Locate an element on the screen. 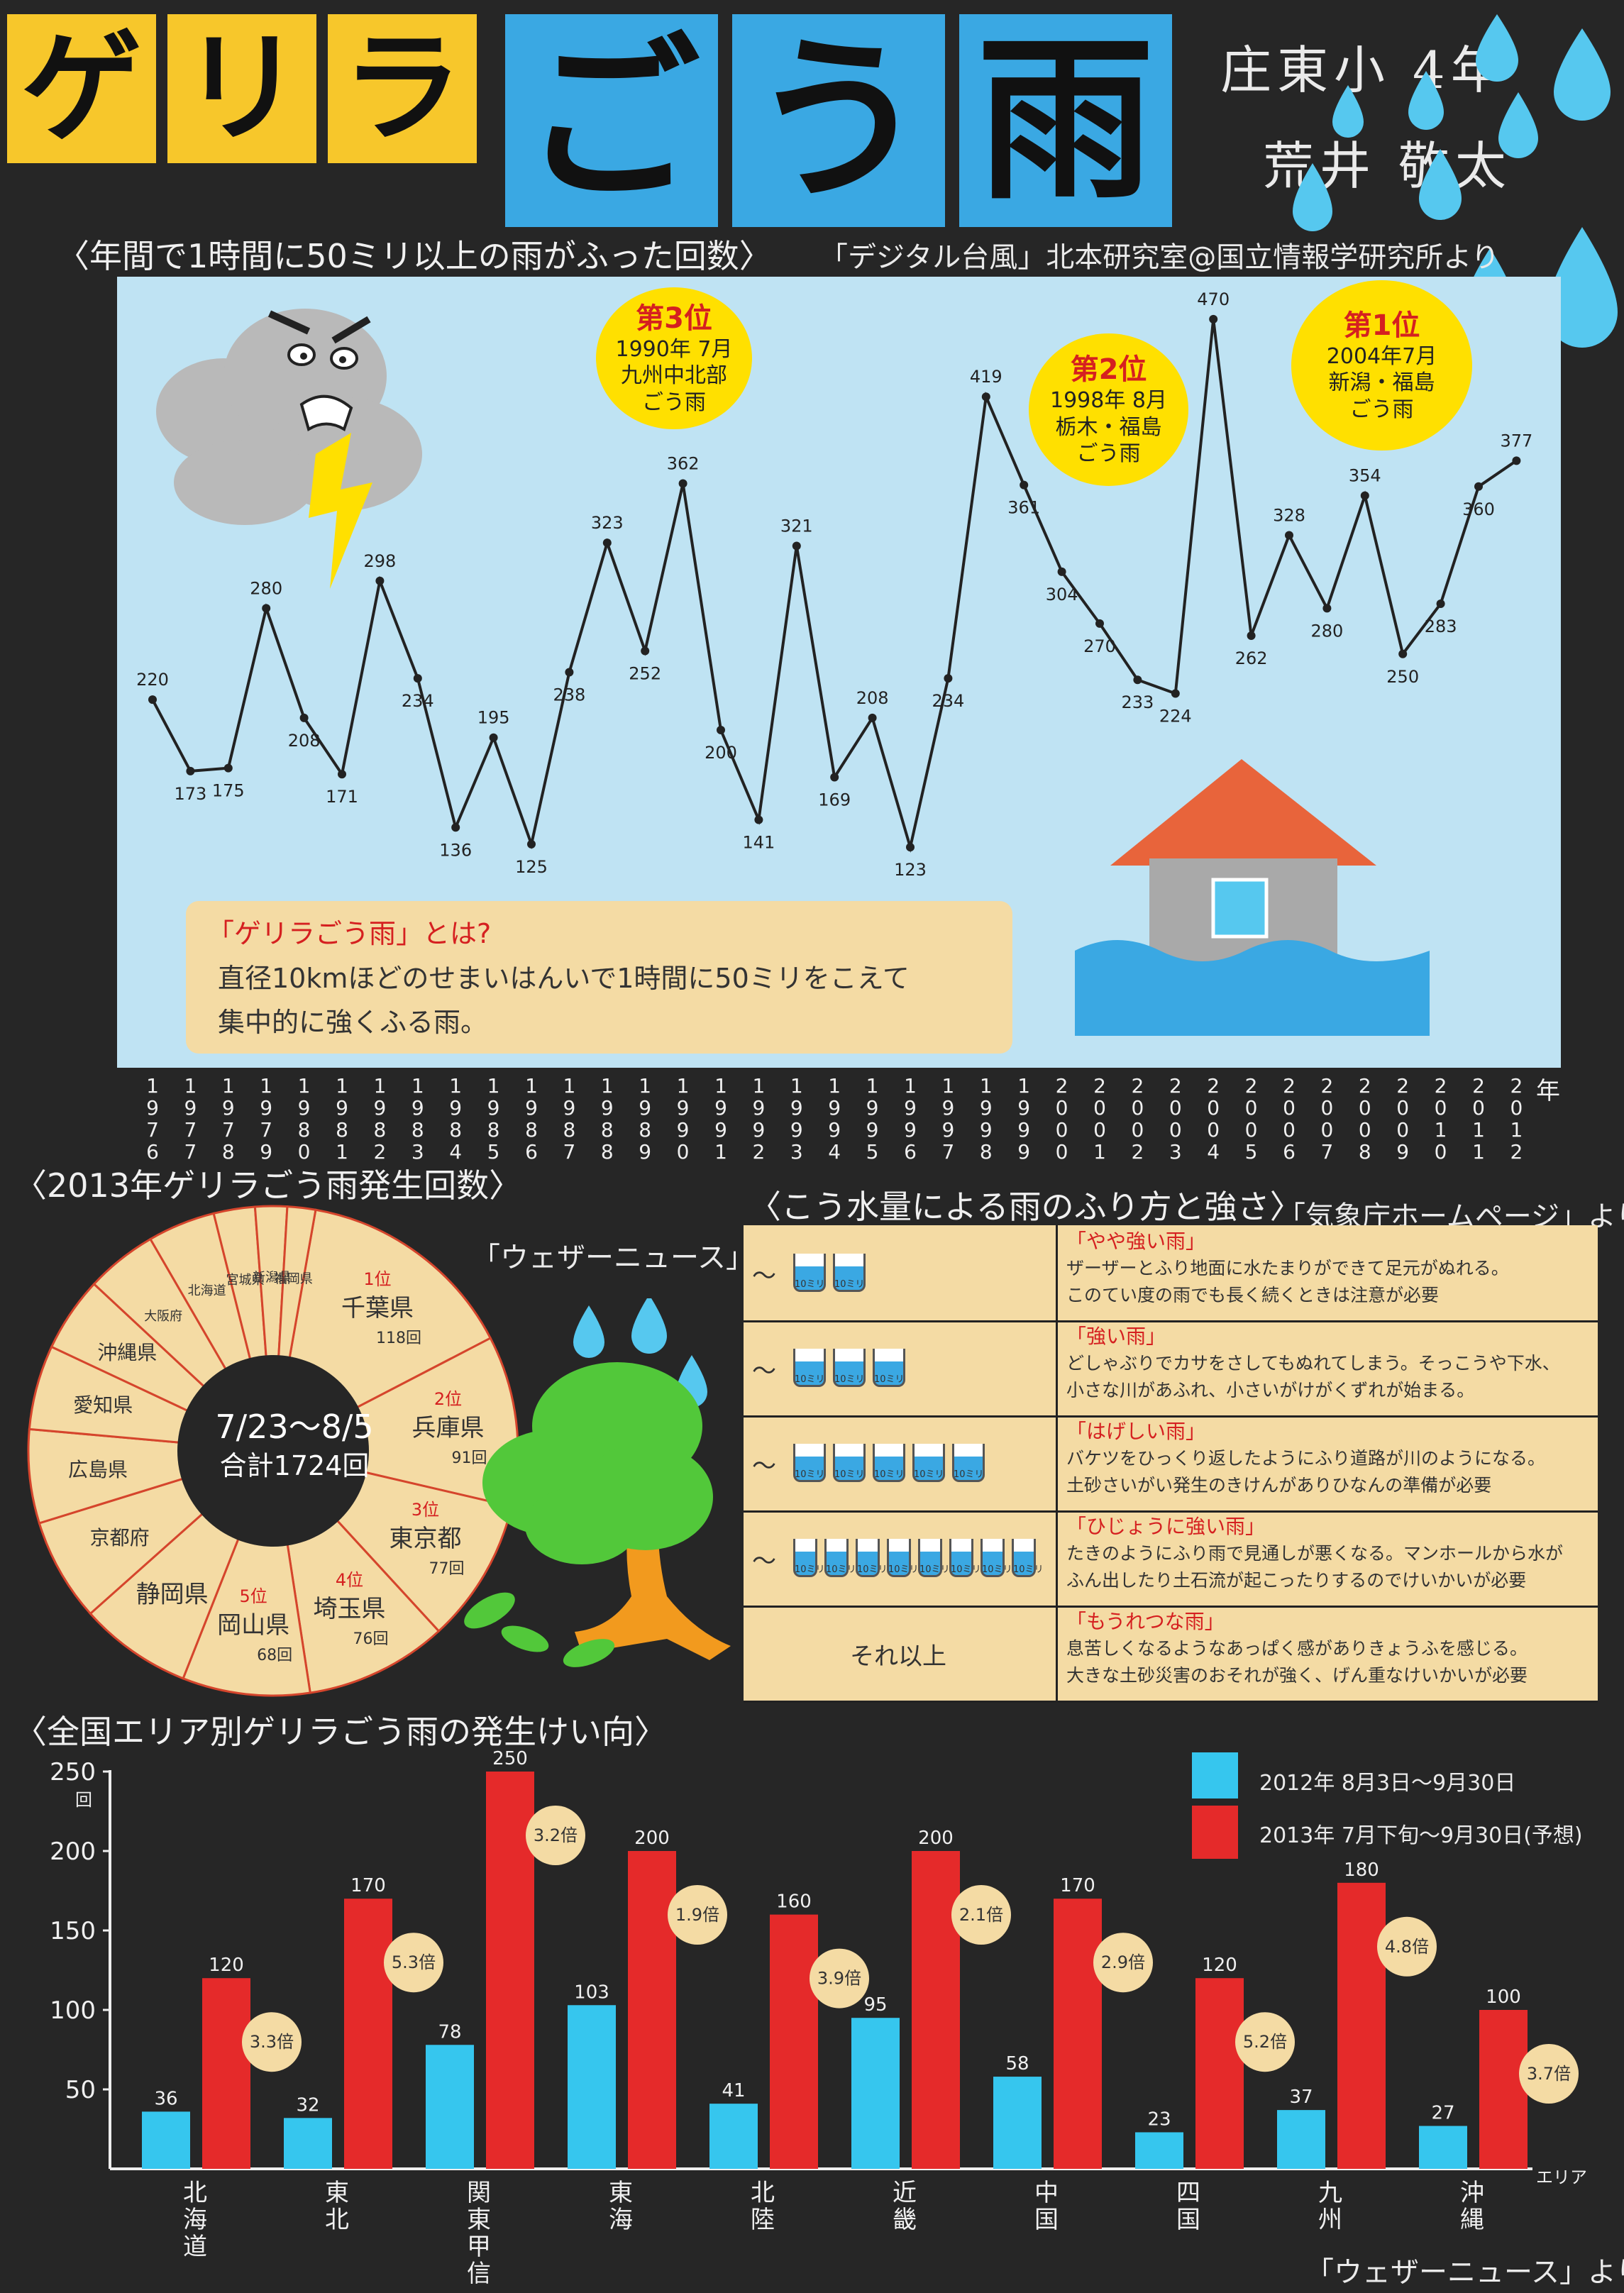 The image size is (1624, 2293). bar-value-label: 58 is located at coordinates (1017, 2063).